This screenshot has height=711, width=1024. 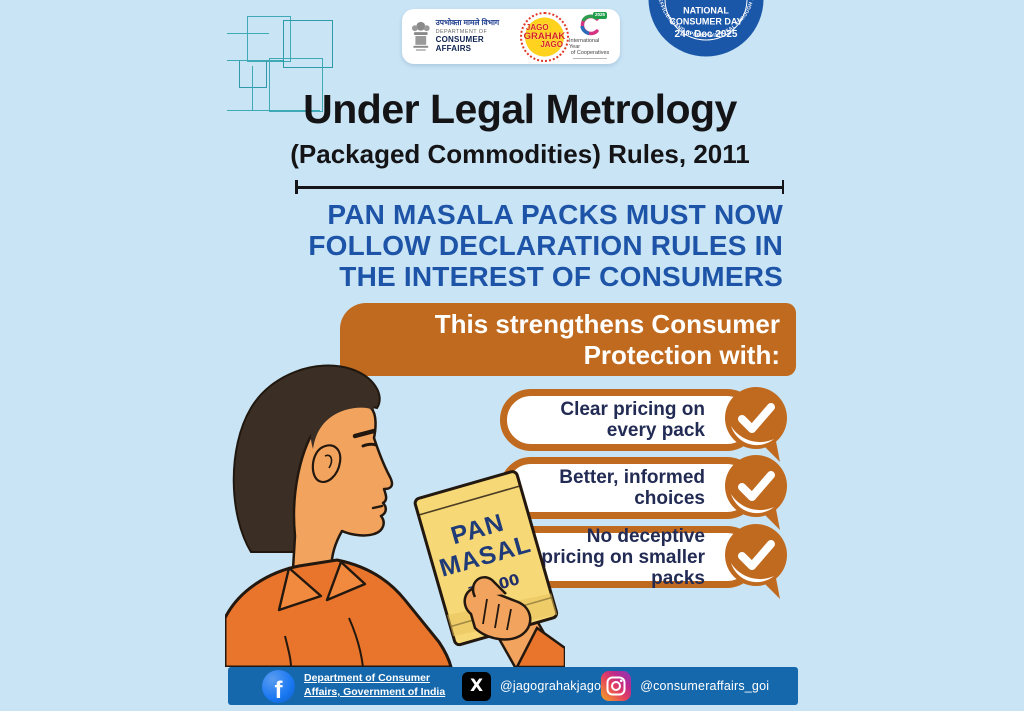 I want to click on man-ear, so click(x=326, y=464).